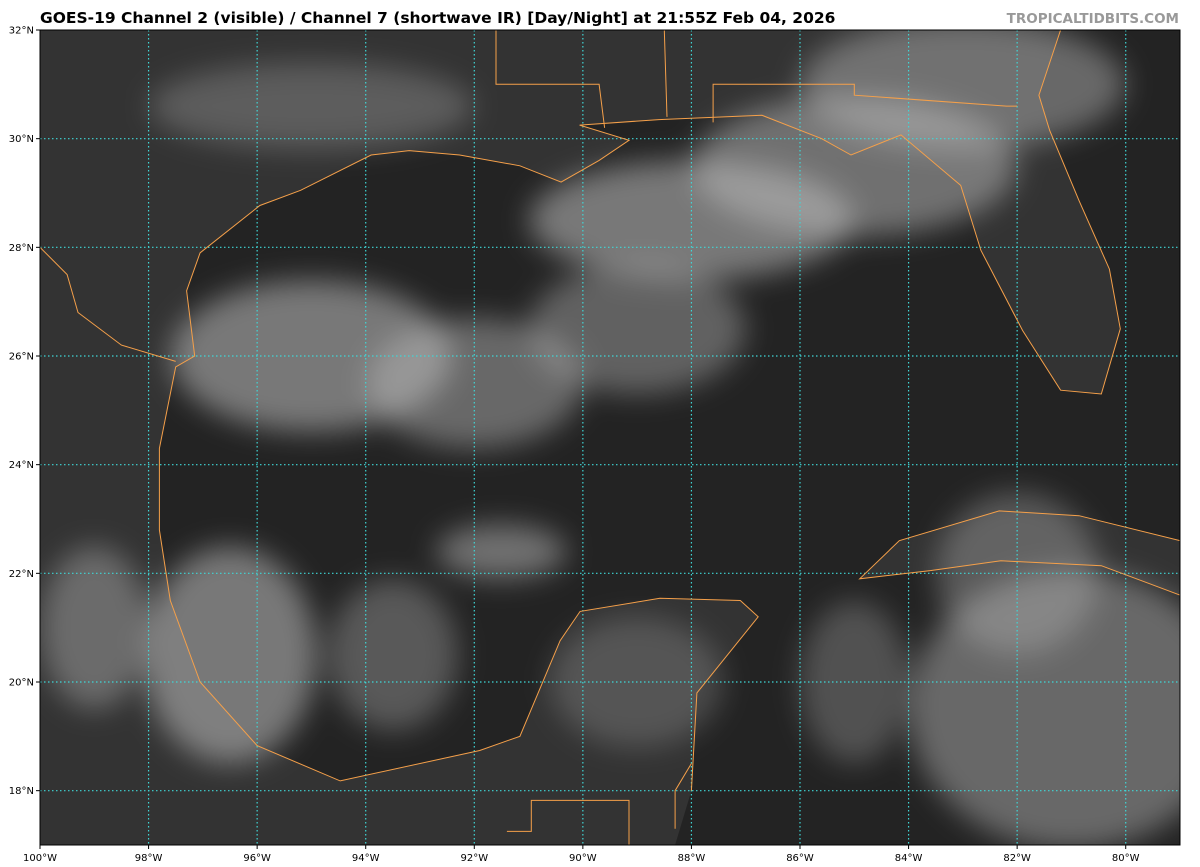  What do you see at coordinates (692, 858) in the screenshot?
I see `x-tick-label: 88°W` at bounding box center [692, 858].